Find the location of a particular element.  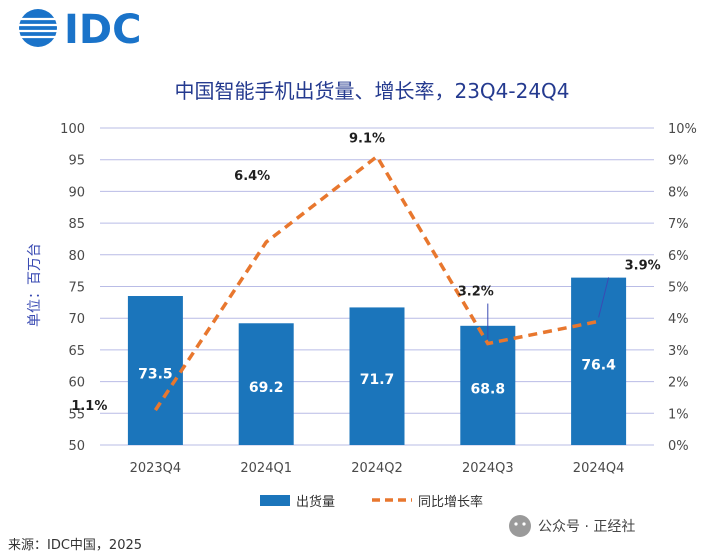

y2-tick-label: 1% is located at coordinates (678, 414).